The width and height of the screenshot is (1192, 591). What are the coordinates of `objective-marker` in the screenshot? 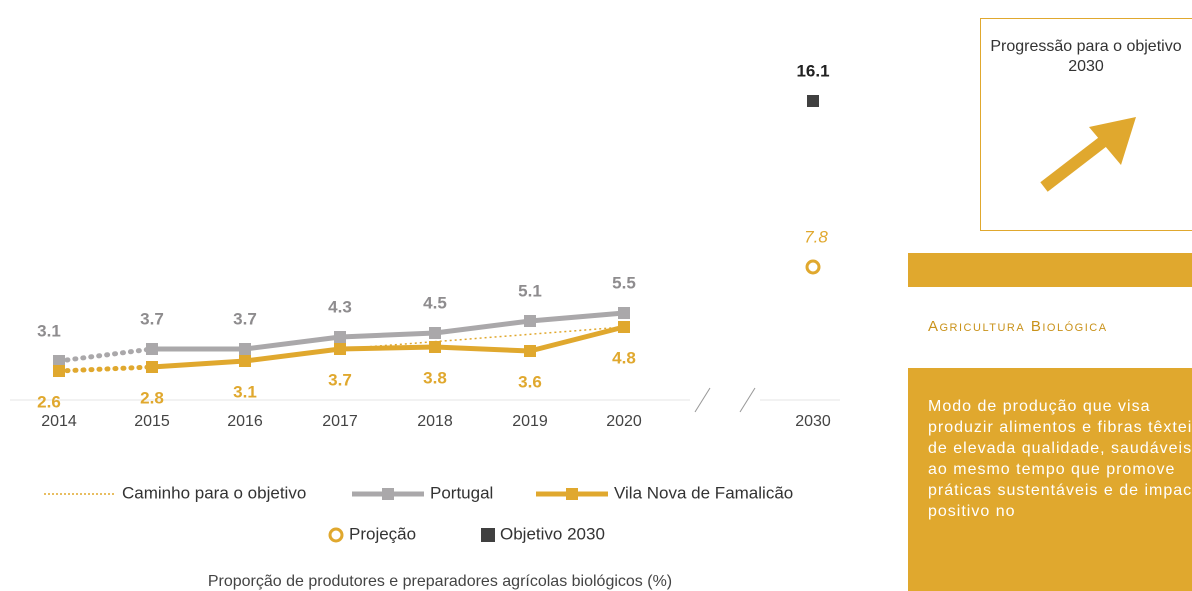 It's located at (813, 101).